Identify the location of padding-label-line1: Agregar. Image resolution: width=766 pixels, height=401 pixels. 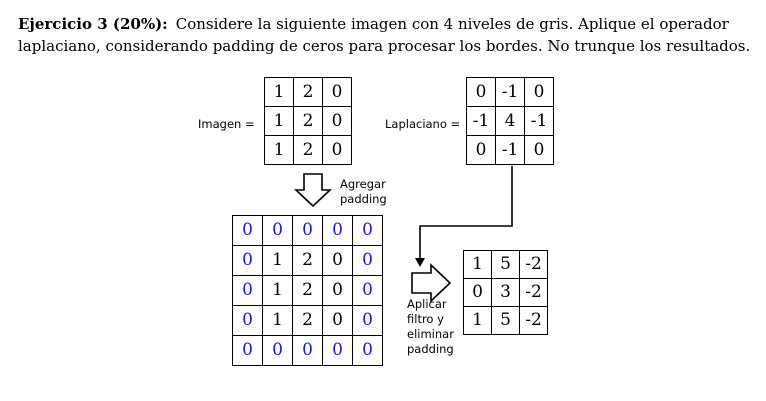
(363, 184).